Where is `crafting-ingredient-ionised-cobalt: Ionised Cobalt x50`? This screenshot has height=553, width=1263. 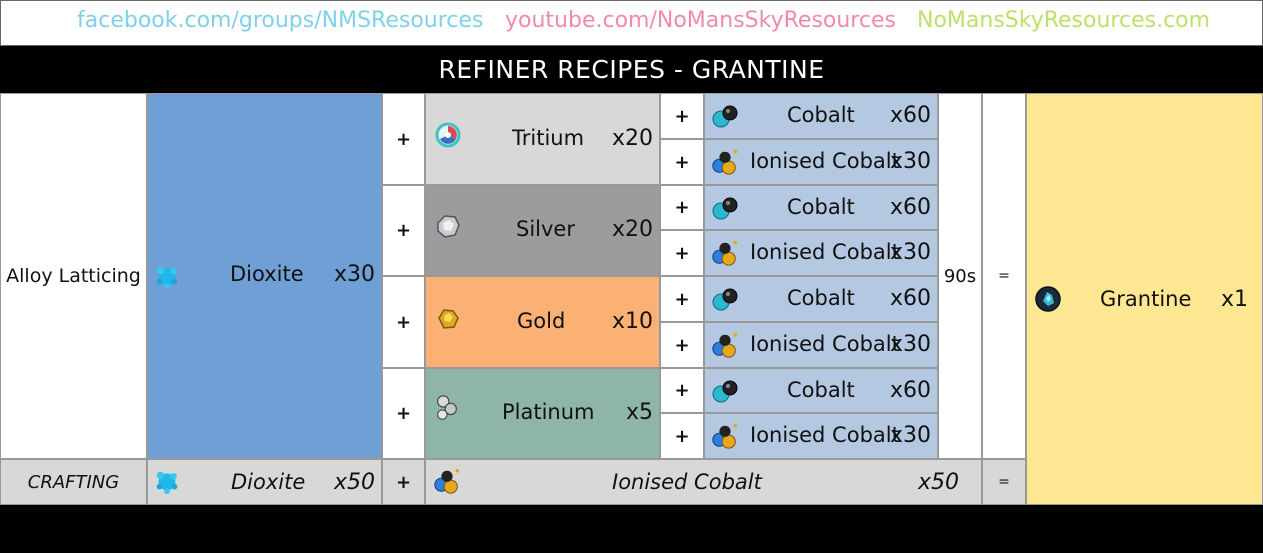
crafting-ingredient-ionised-cobalt: Ionised Cobalt x50 is located at coordinates (703, 482).